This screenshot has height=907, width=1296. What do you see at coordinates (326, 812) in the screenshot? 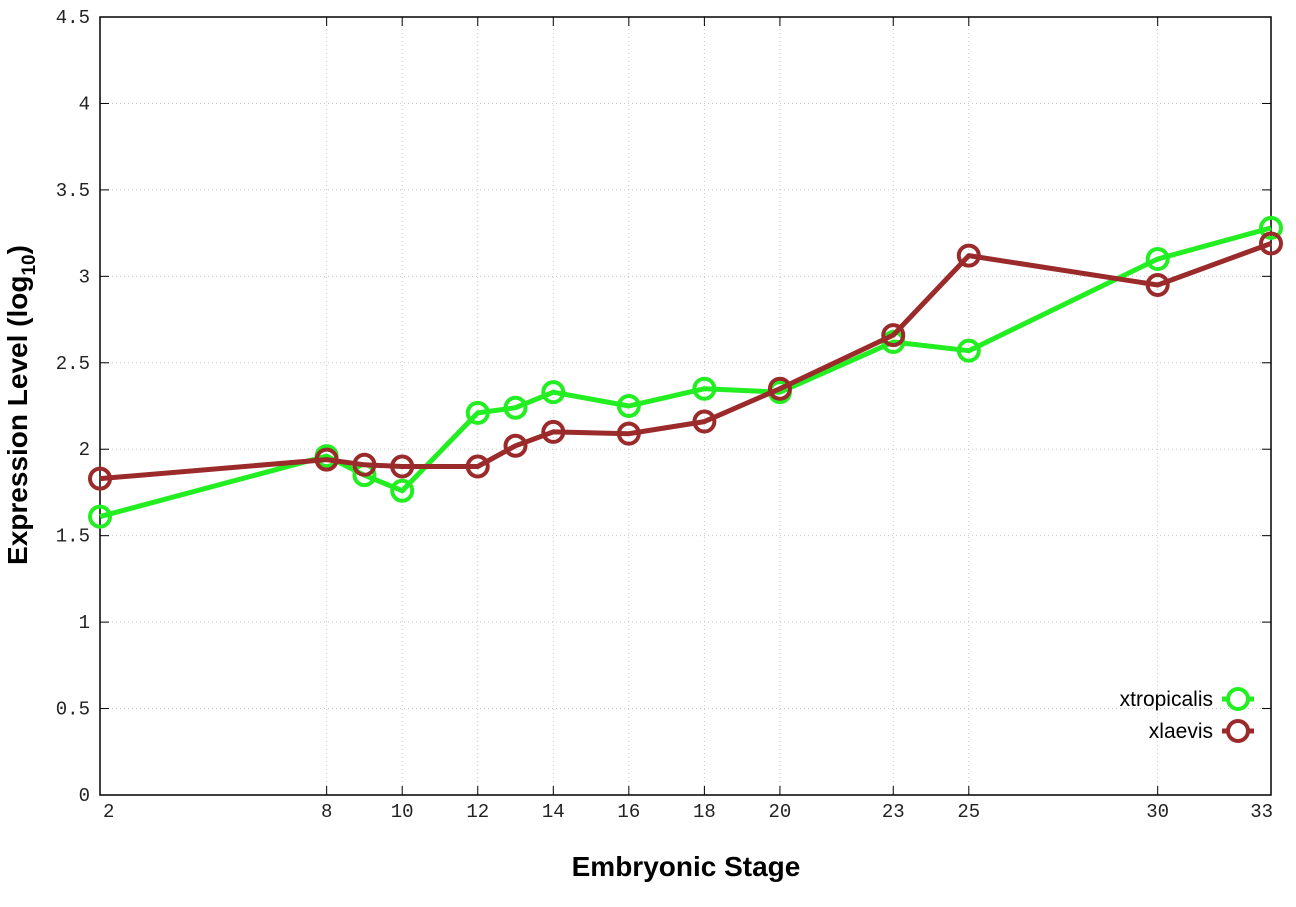
I see `x-tick-label: 8` at bounding box center [326, 812].